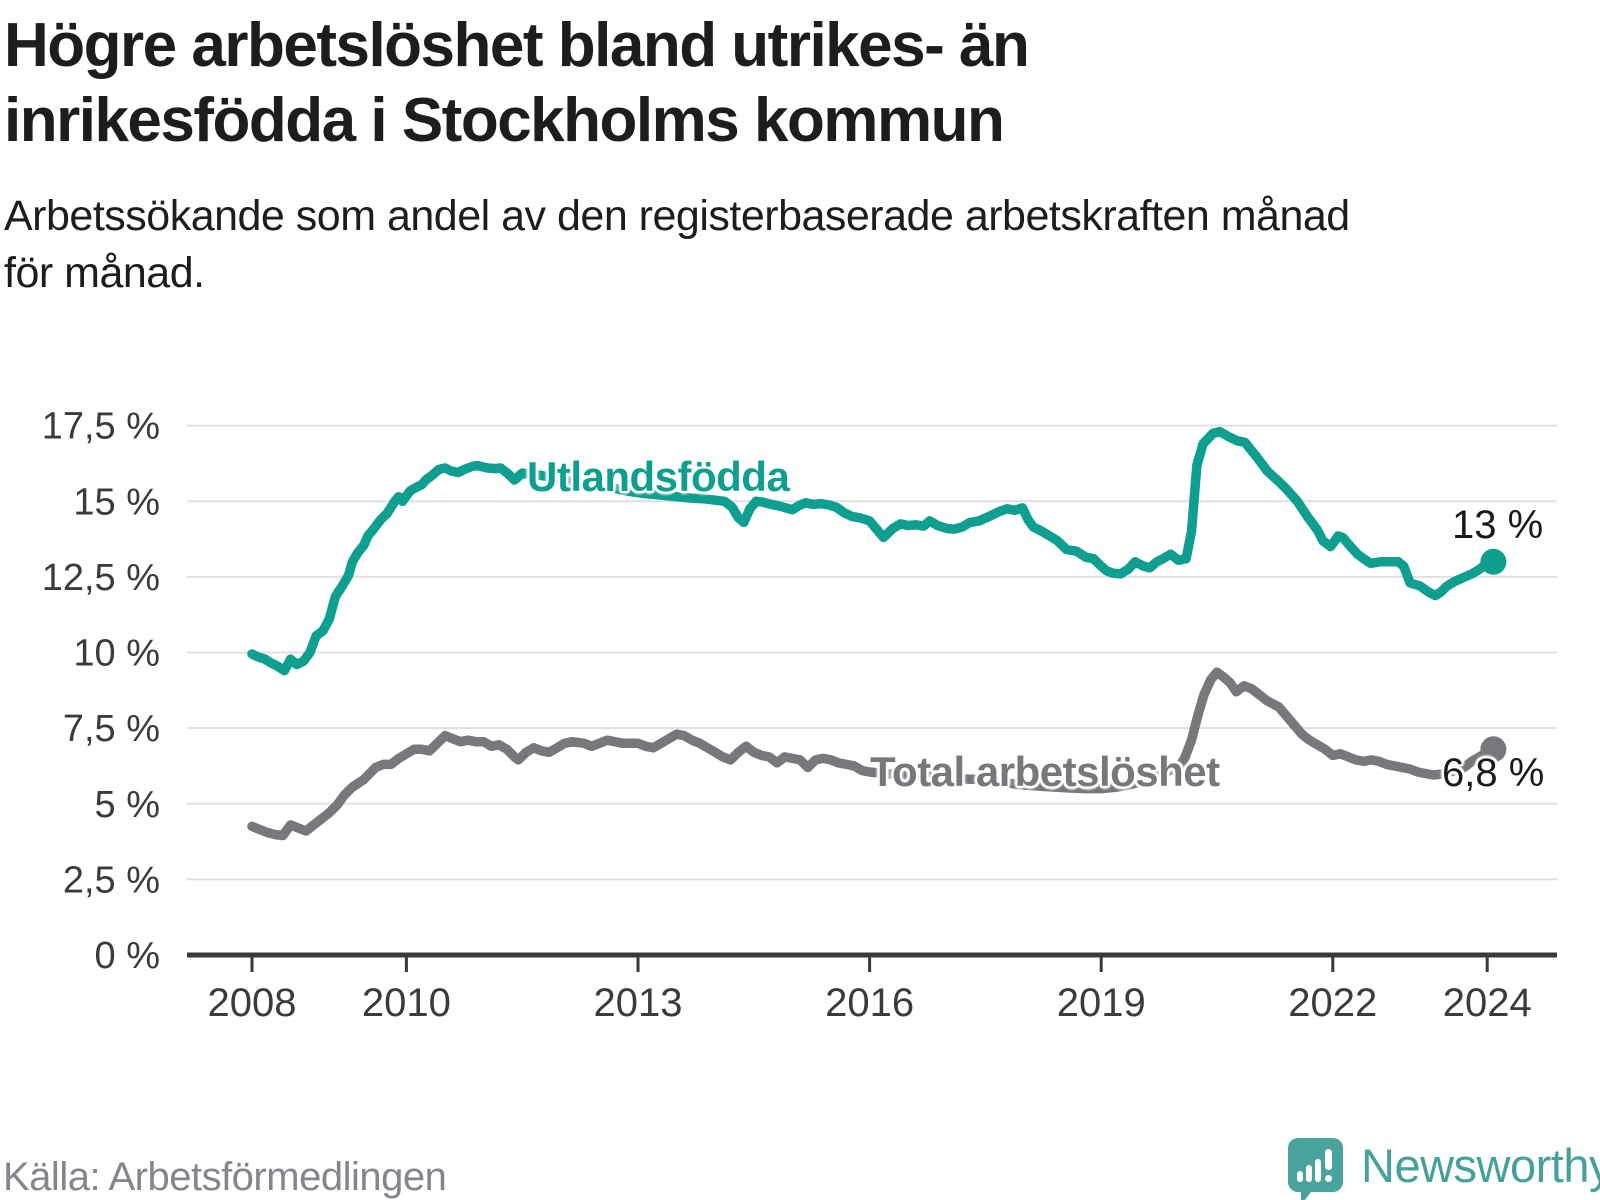  Describe the element at coordinates (638, 1003) in the screenshot. I see `x-tick-label: 2013` at that location.